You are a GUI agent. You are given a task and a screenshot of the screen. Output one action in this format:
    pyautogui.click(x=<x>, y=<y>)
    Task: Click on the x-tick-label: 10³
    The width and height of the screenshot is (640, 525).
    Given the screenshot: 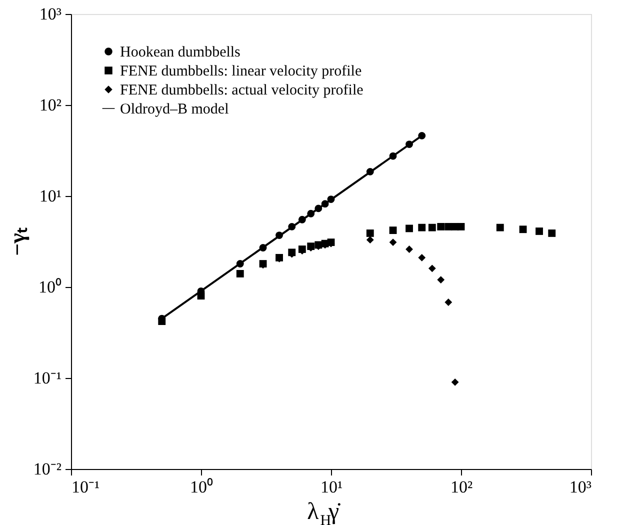 What is the action you would take?
    pyautogui.click(x=580, y=487)
    